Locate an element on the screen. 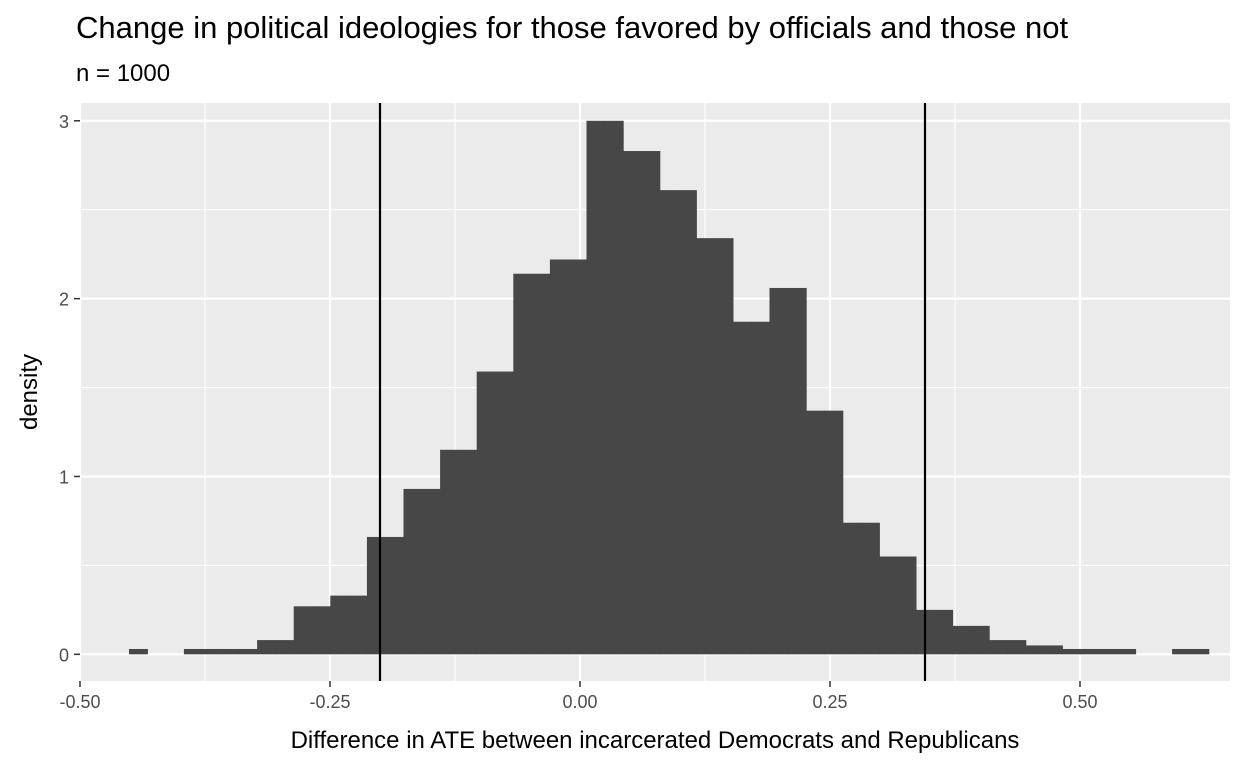 The image size is (1248, 768). x-tick-label: 0.00 is located at coordinates (579, 702).